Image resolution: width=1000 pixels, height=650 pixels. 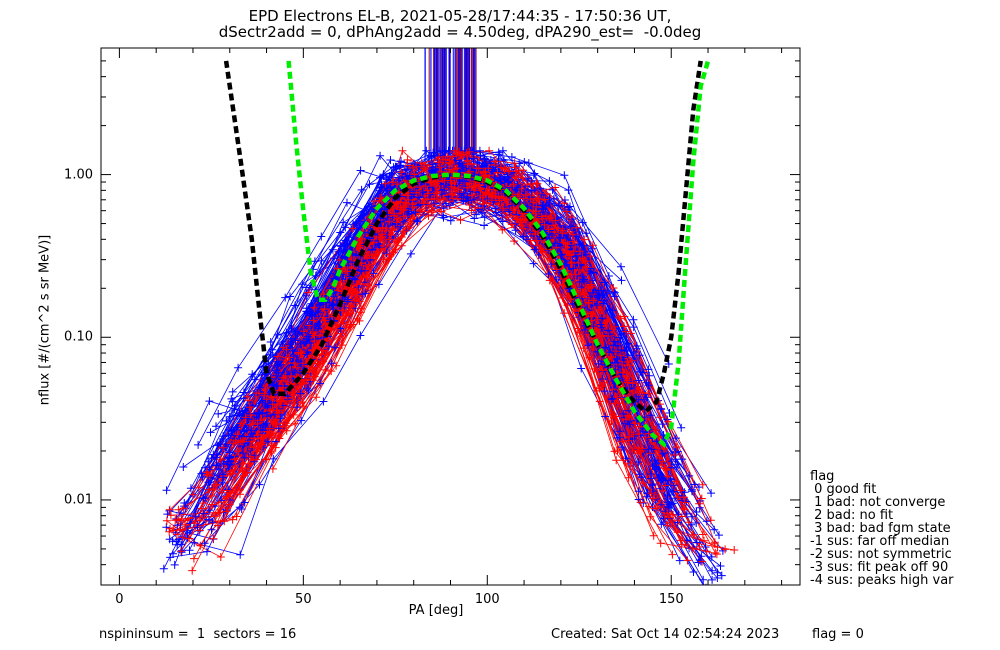 I want to click on legend-item: 0 good fit, so click(x=843, y=489).